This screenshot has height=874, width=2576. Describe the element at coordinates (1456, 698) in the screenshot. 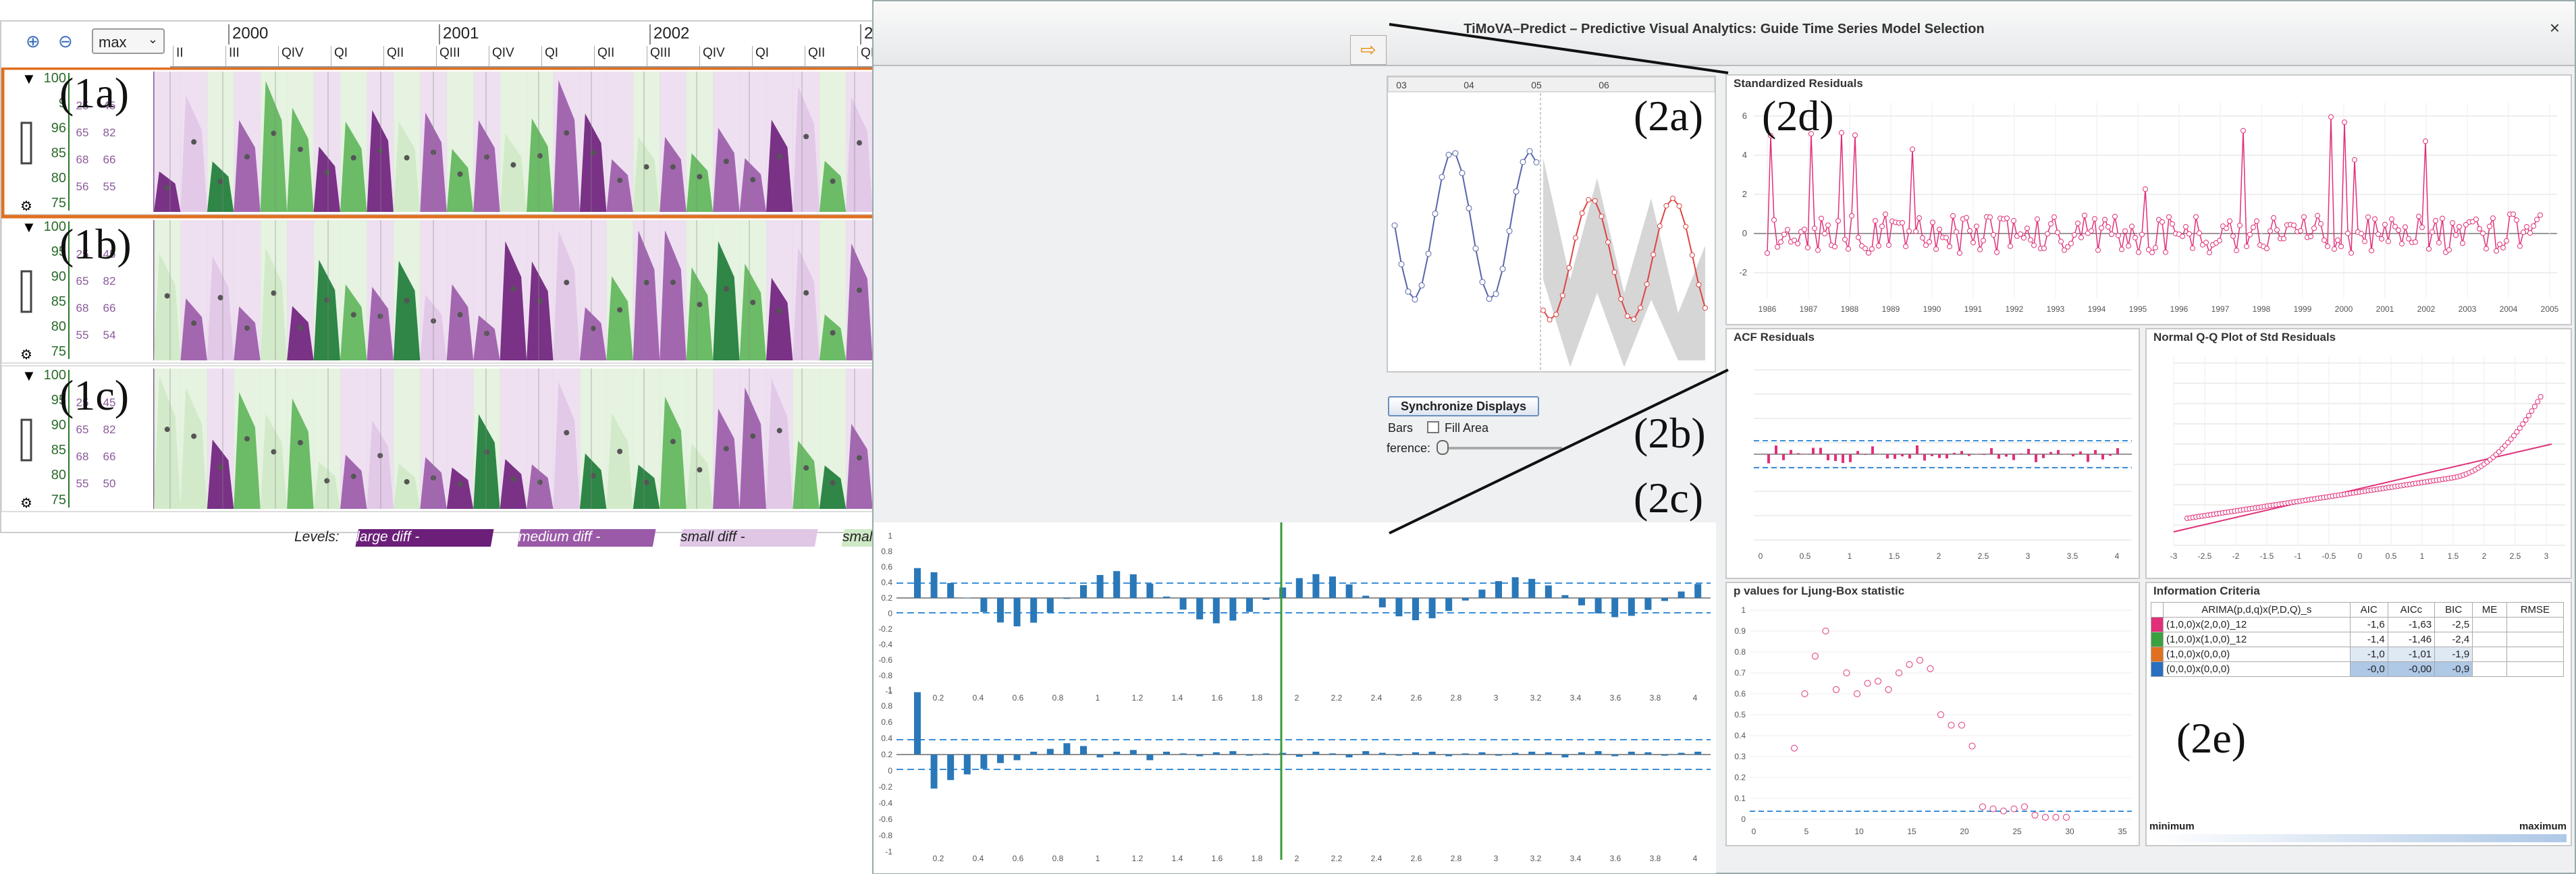

I see `acf-x-tick: 2.8` at that location.